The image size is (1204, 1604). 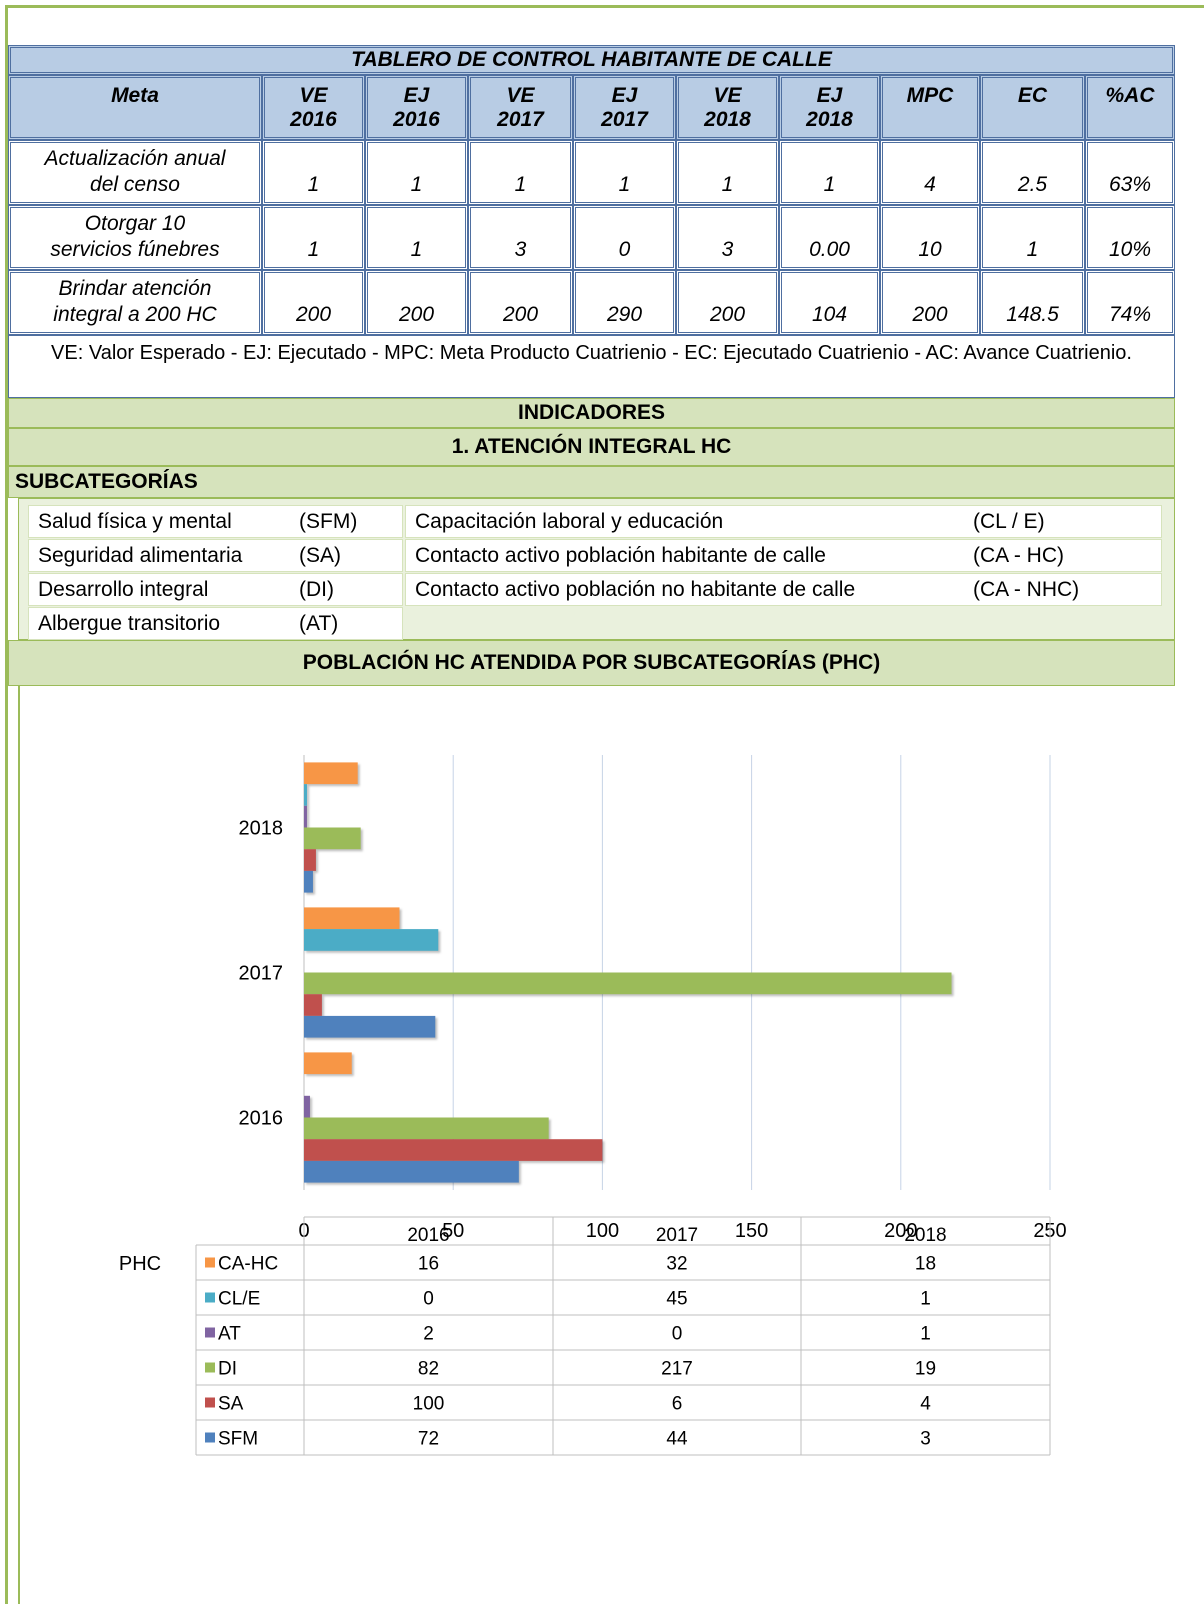 I want to click on table-value: 45, so click(x=676, y=1299).